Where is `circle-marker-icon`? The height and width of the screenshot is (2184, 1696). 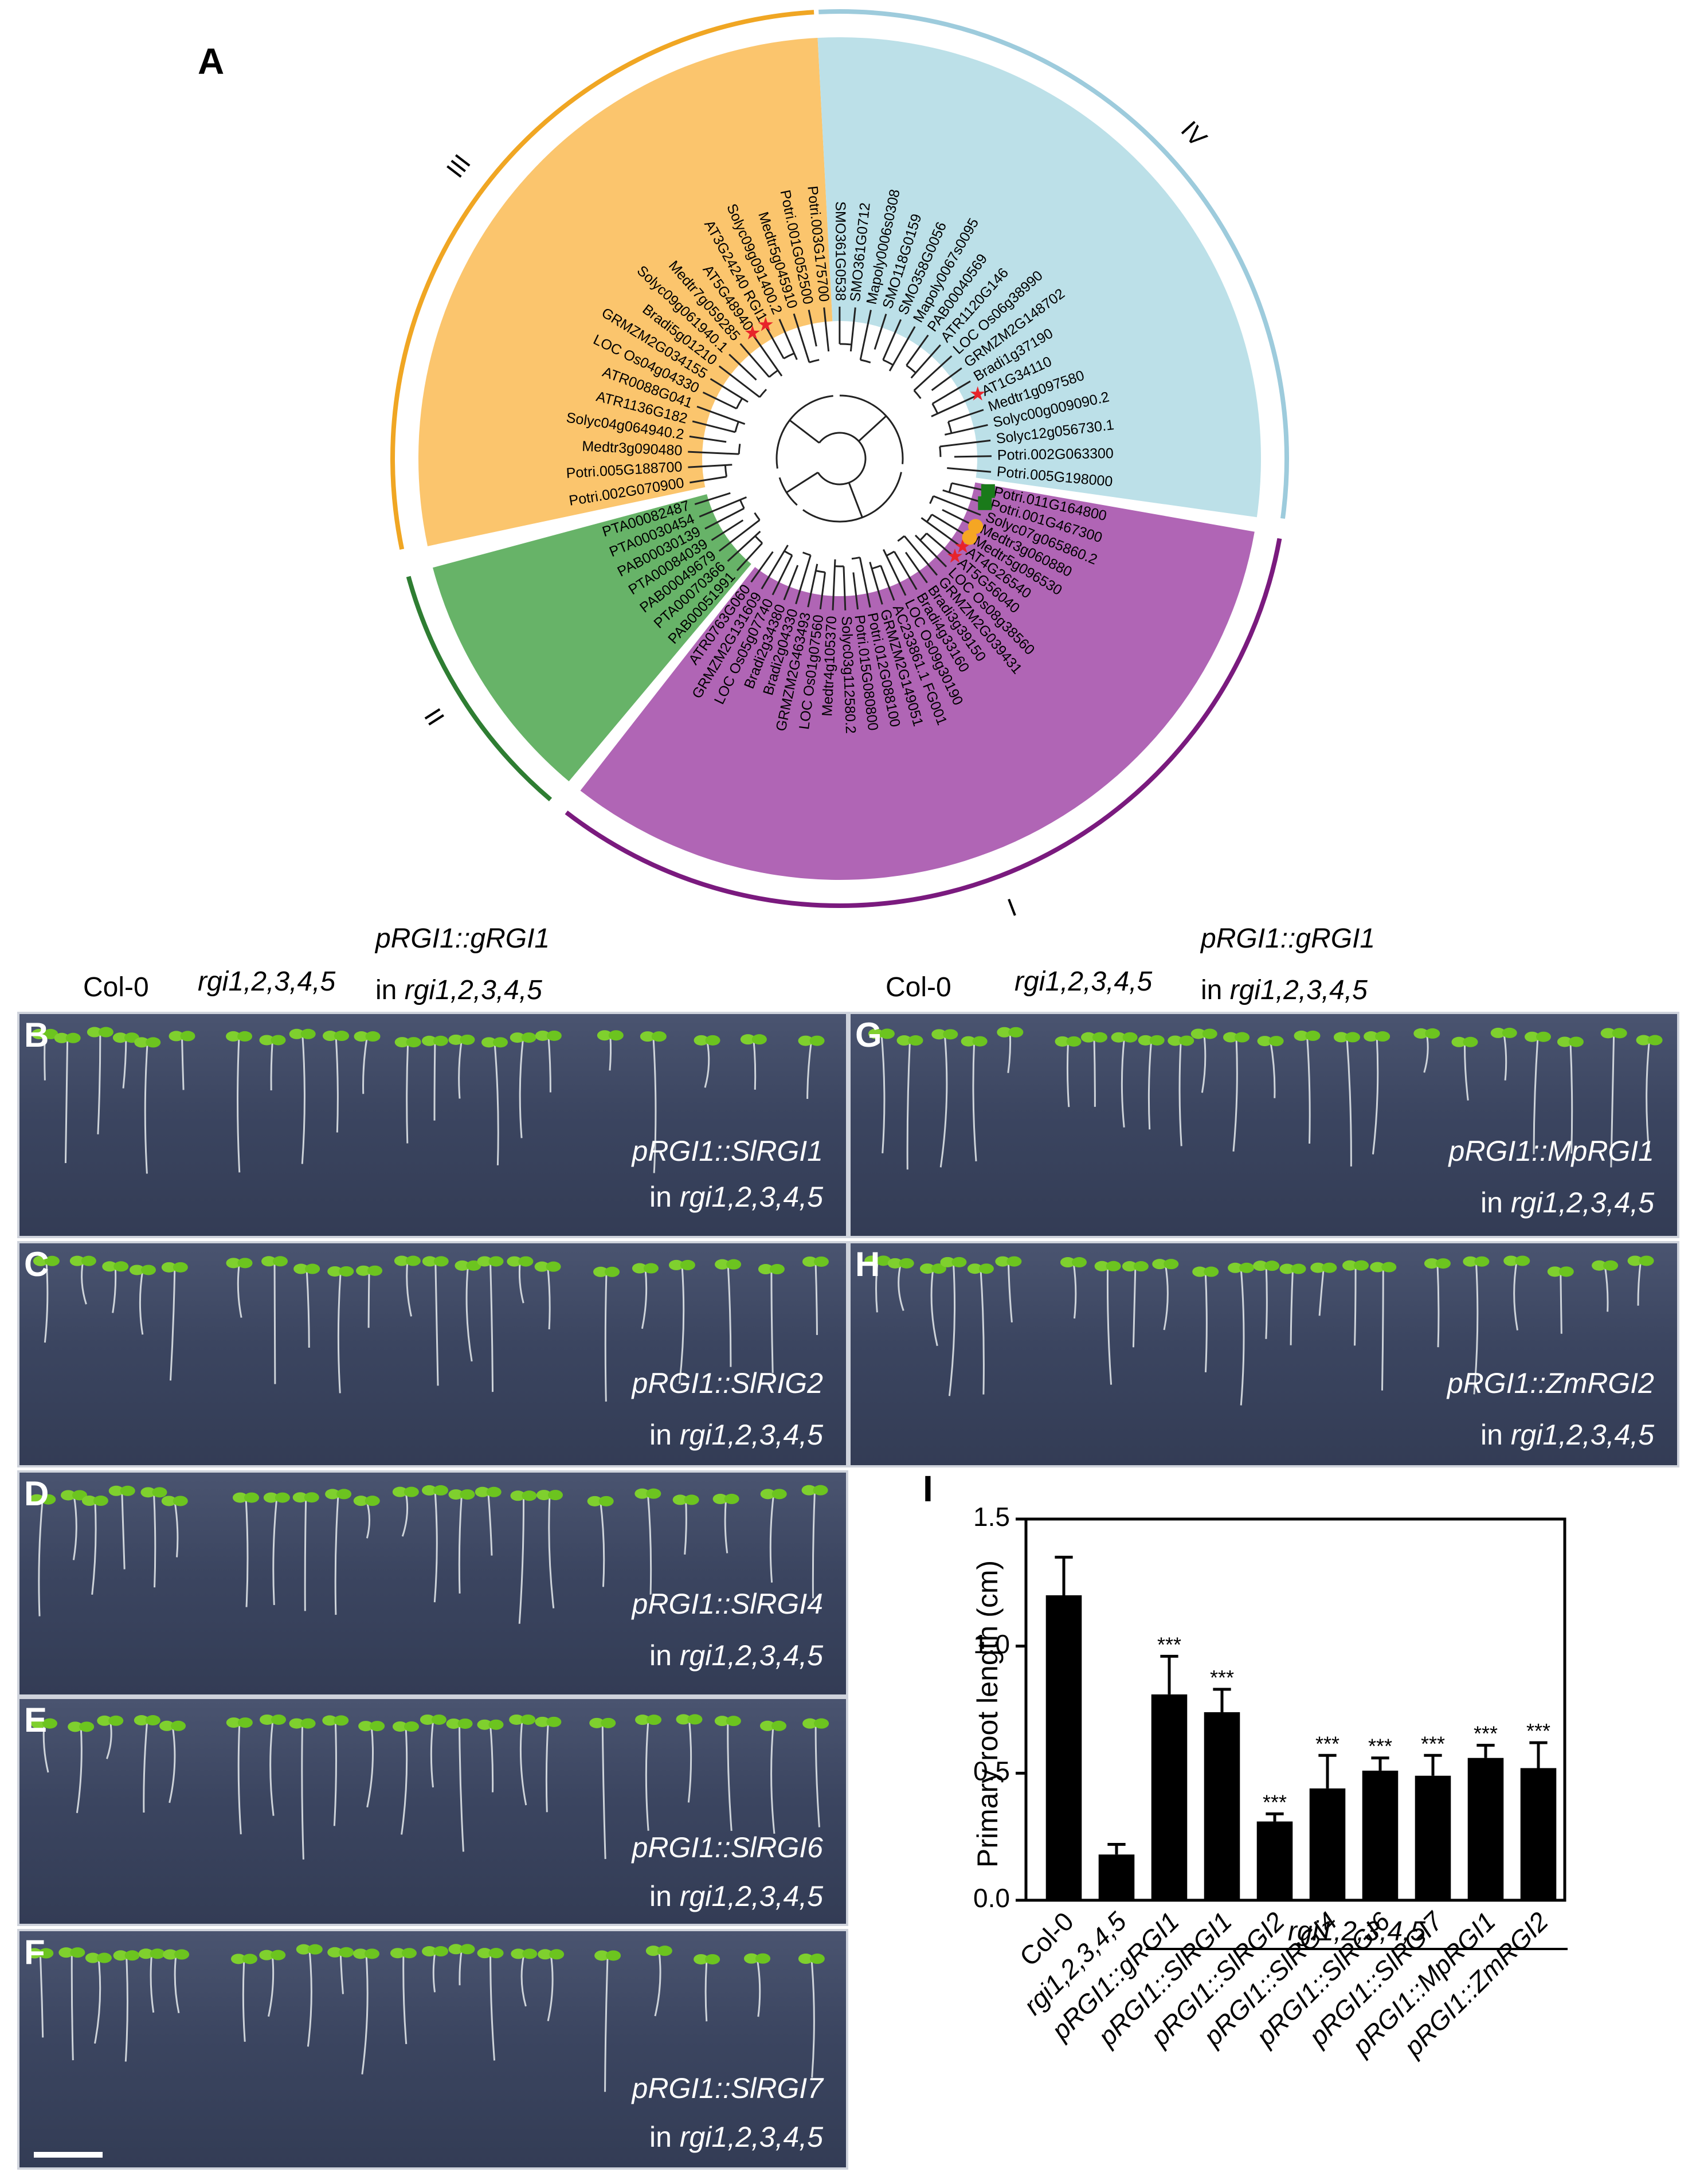
circle-marker-icon is located at coordinates (969, 537).